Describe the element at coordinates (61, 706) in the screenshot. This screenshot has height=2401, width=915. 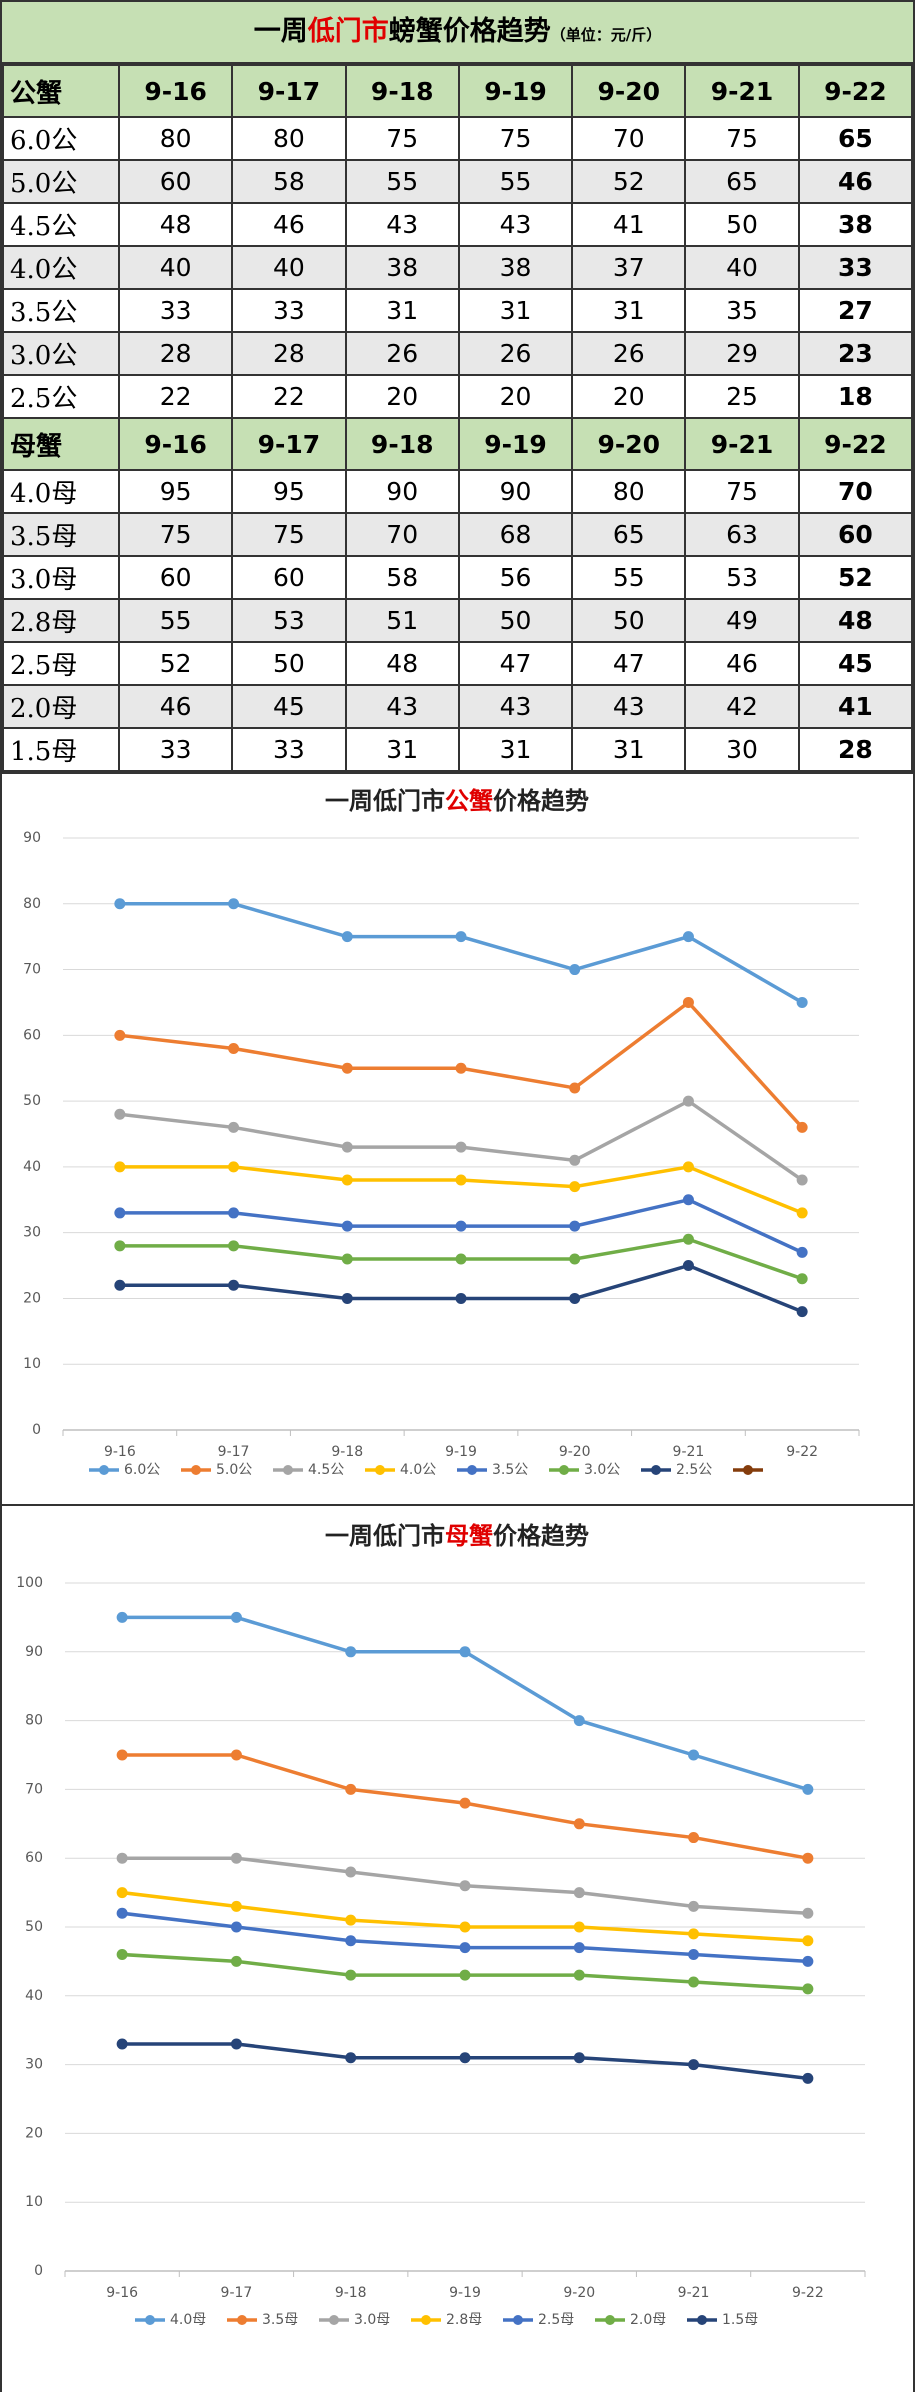
I see `row-label: 2.0母` at that location.